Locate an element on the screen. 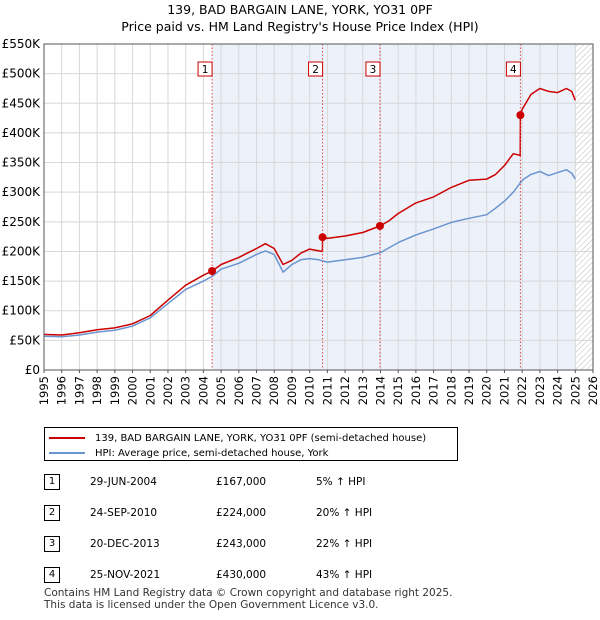 The height and width of the screenshot is (620, 600). x-tick-label: 2017 is located at coordinates (434, 390).